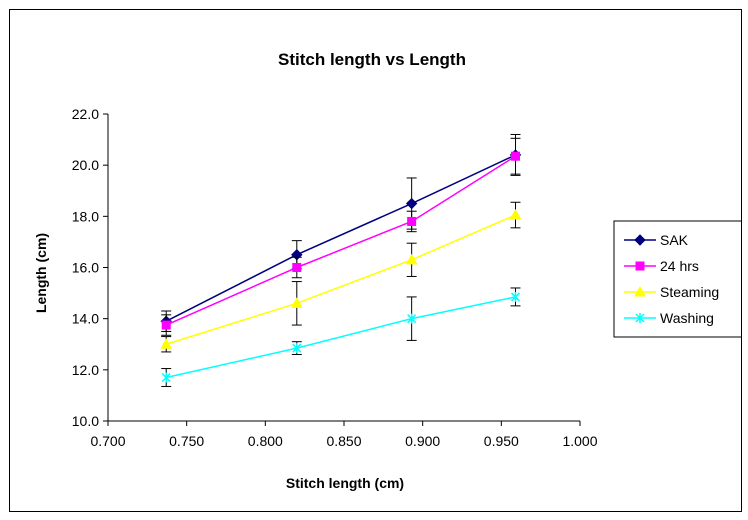 Image resolution: width=748 pixels, height=520 pixels. I want to click on x-axis-title: Stitch length (cm), so click(345, 483).